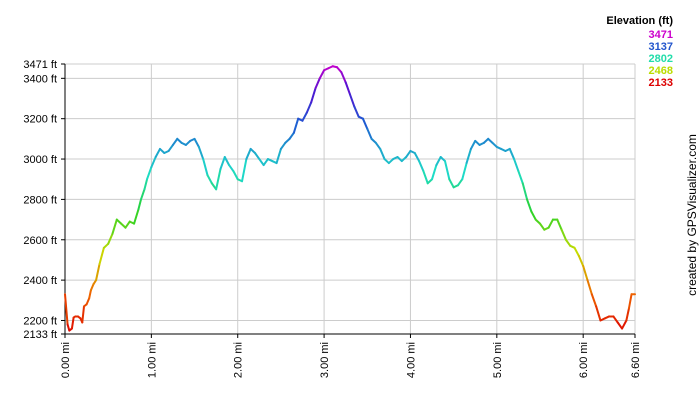 Image resolution: width=700 pixels, height=400 pixels. I want to click on legend-entry: 2468, so click(661, 71).